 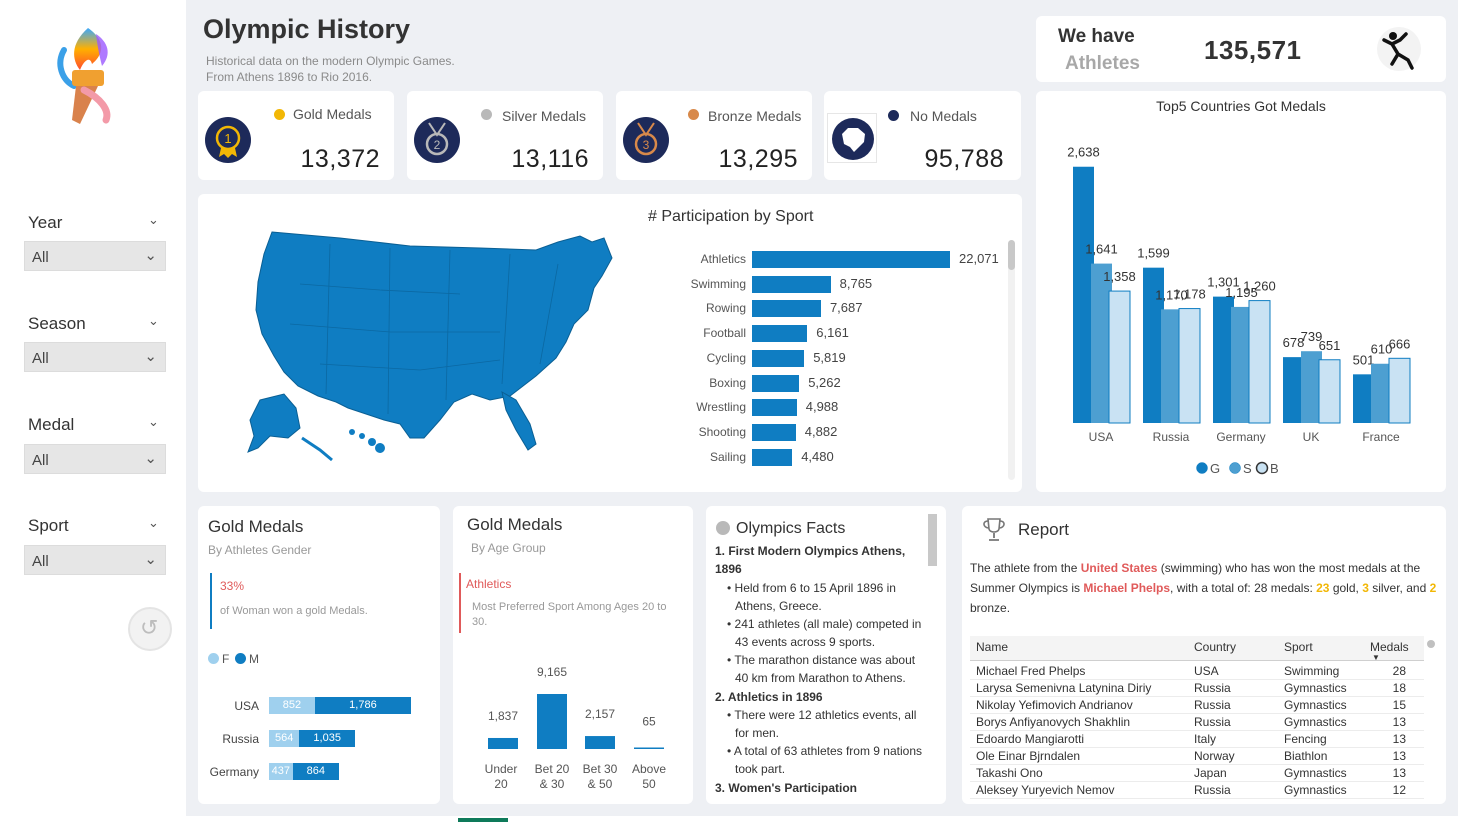 What do you see at coordinates (95, 560) in the screenshot?
I see `slicer-sport-dropdown: All ⌄` at bounding box center [95, 560].